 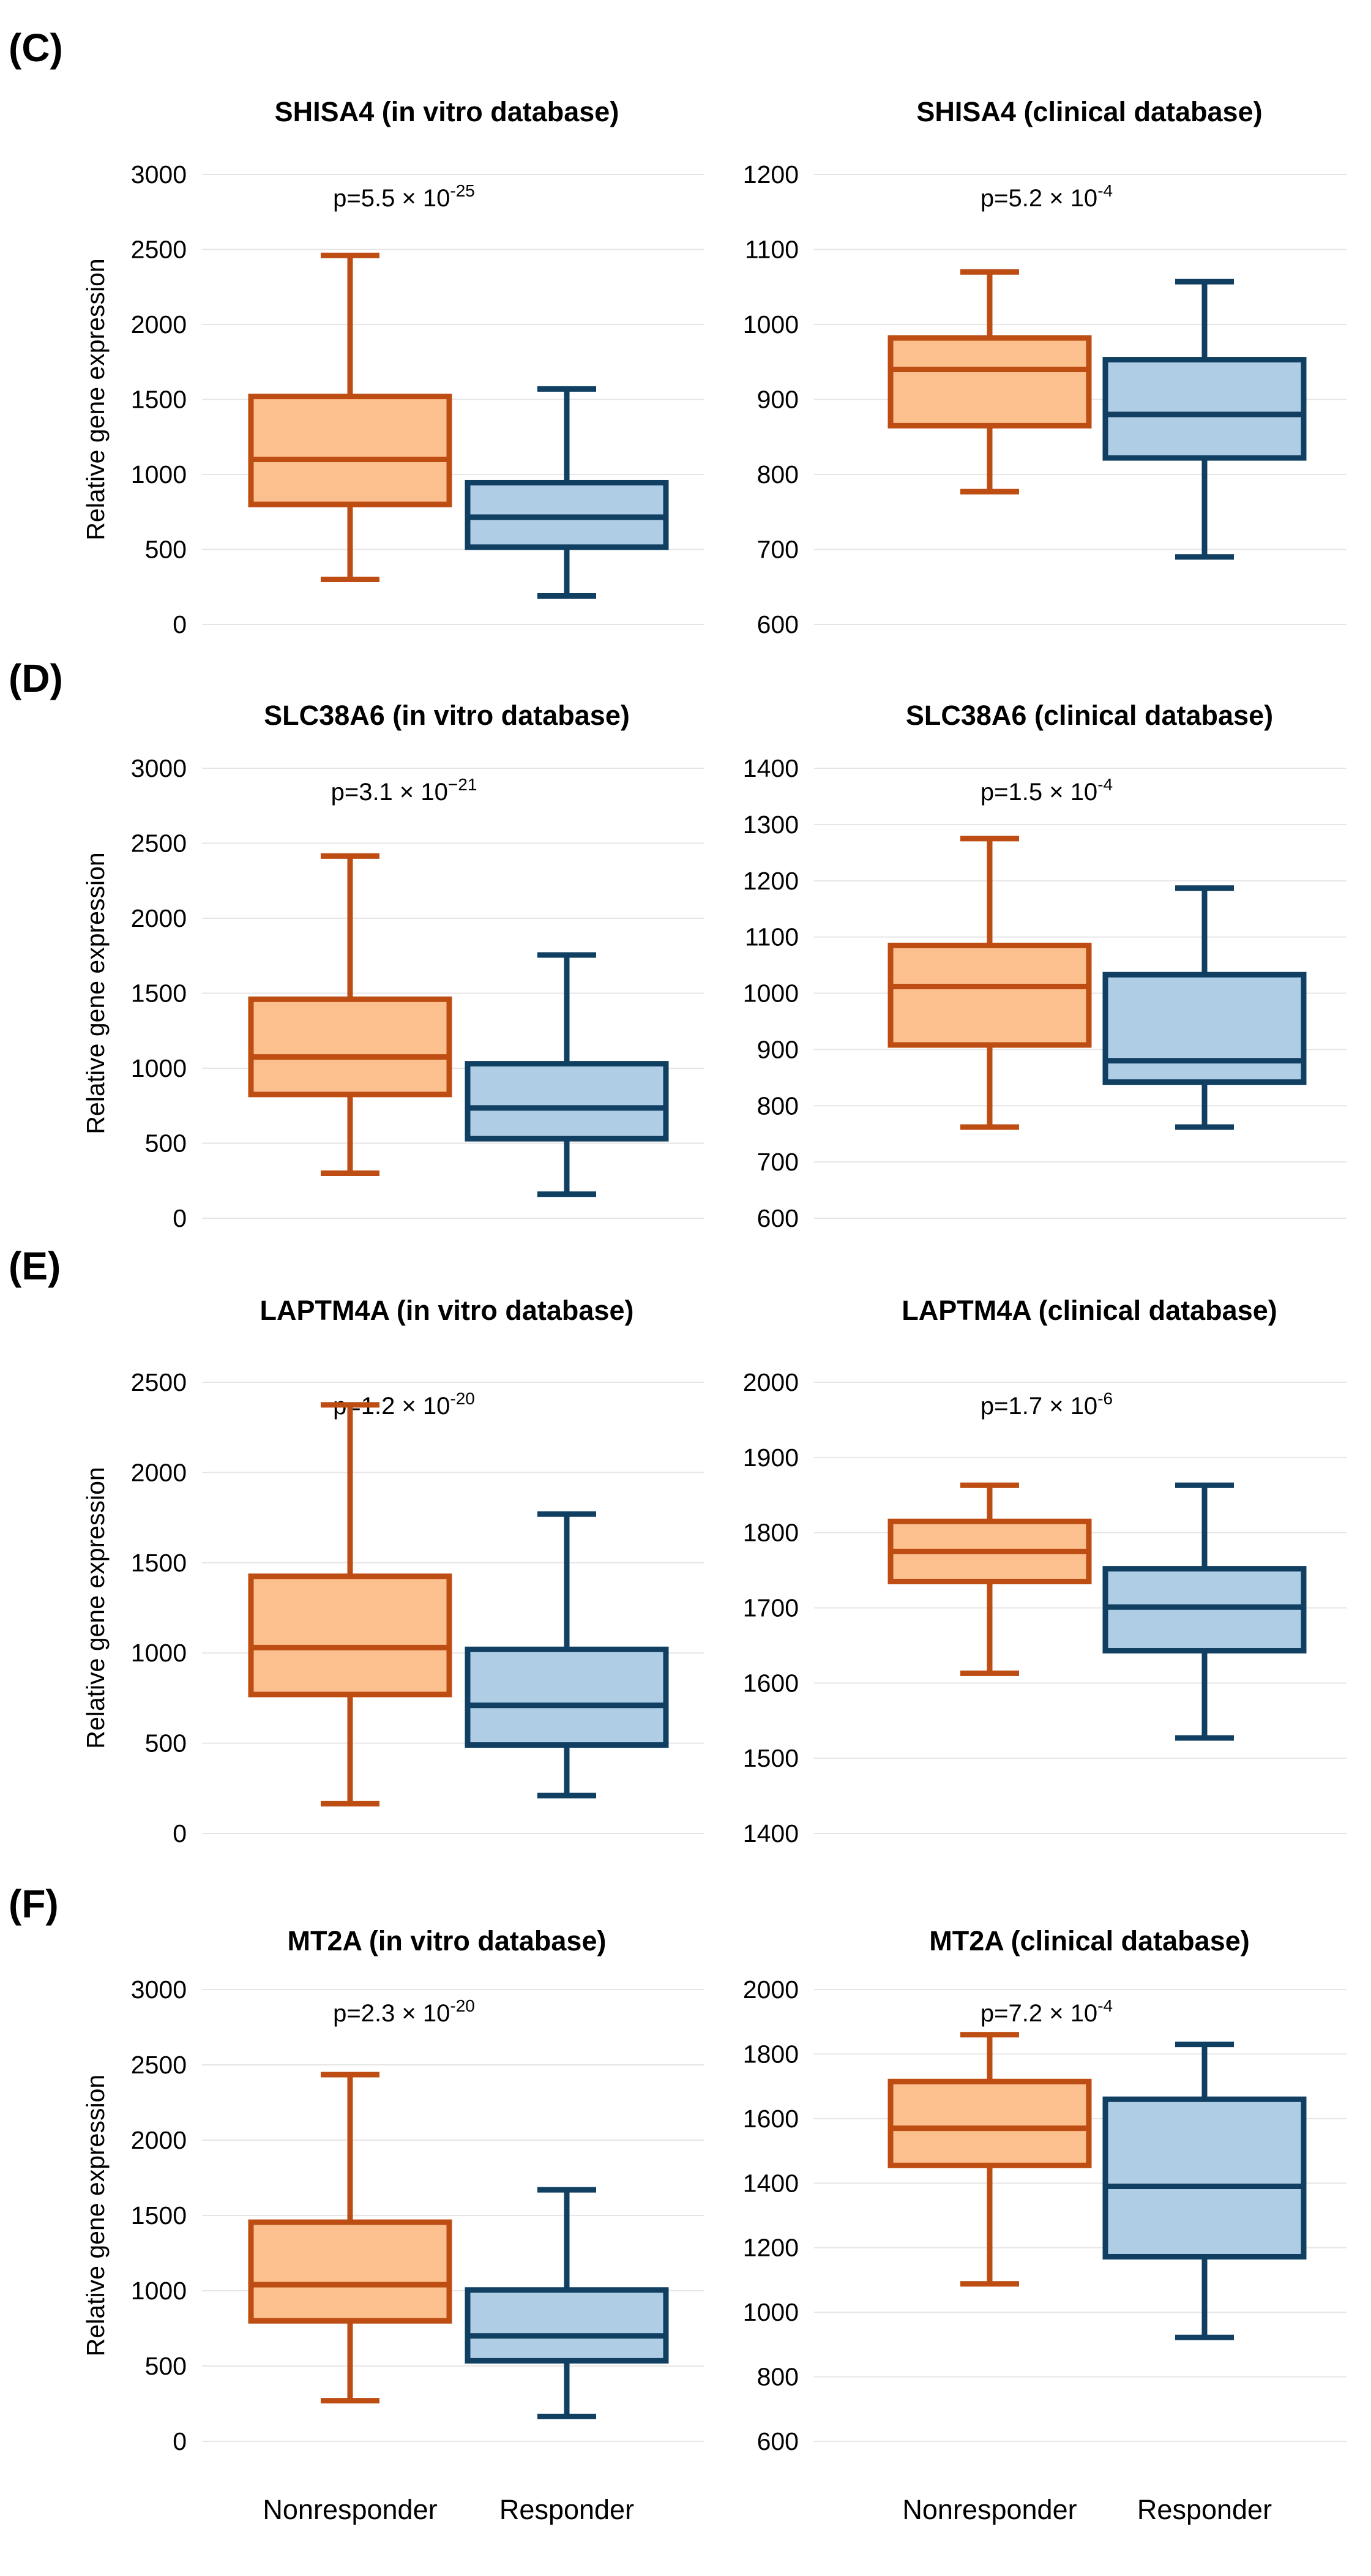 What do you see at coordinates (771, 825) in the screenshot?
I see `y-tick-label: 1300` at bounding box center [771, 825].